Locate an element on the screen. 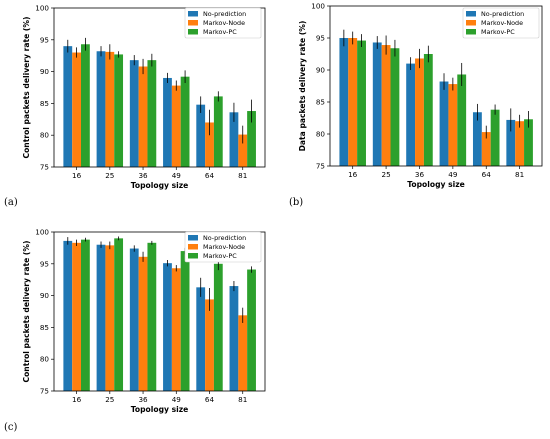 The width and height of the screenshot is (550, 439). panel-label-c: (c) is located at coordinates (11, 427).